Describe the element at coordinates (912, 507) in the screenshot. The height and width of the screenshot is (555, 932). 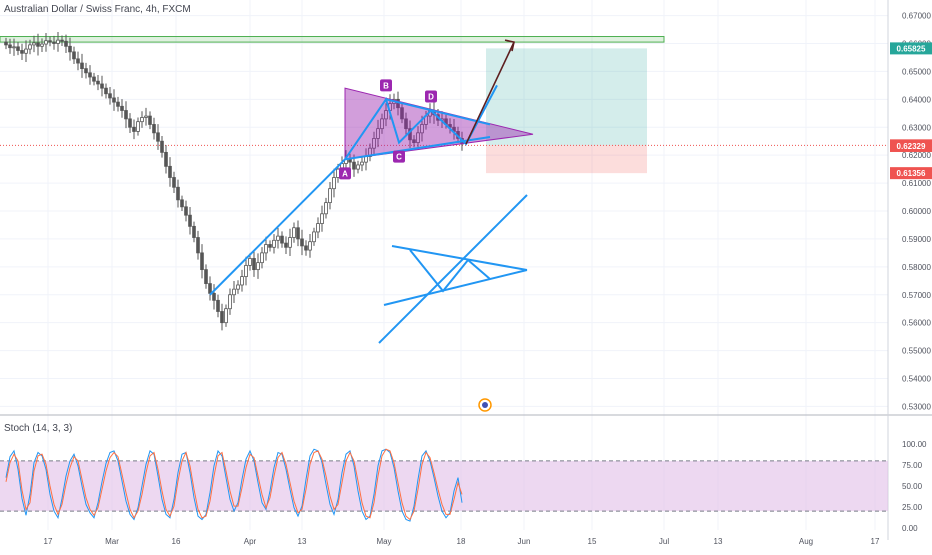
I see `stoch-tick-label: 25.00` at that location.